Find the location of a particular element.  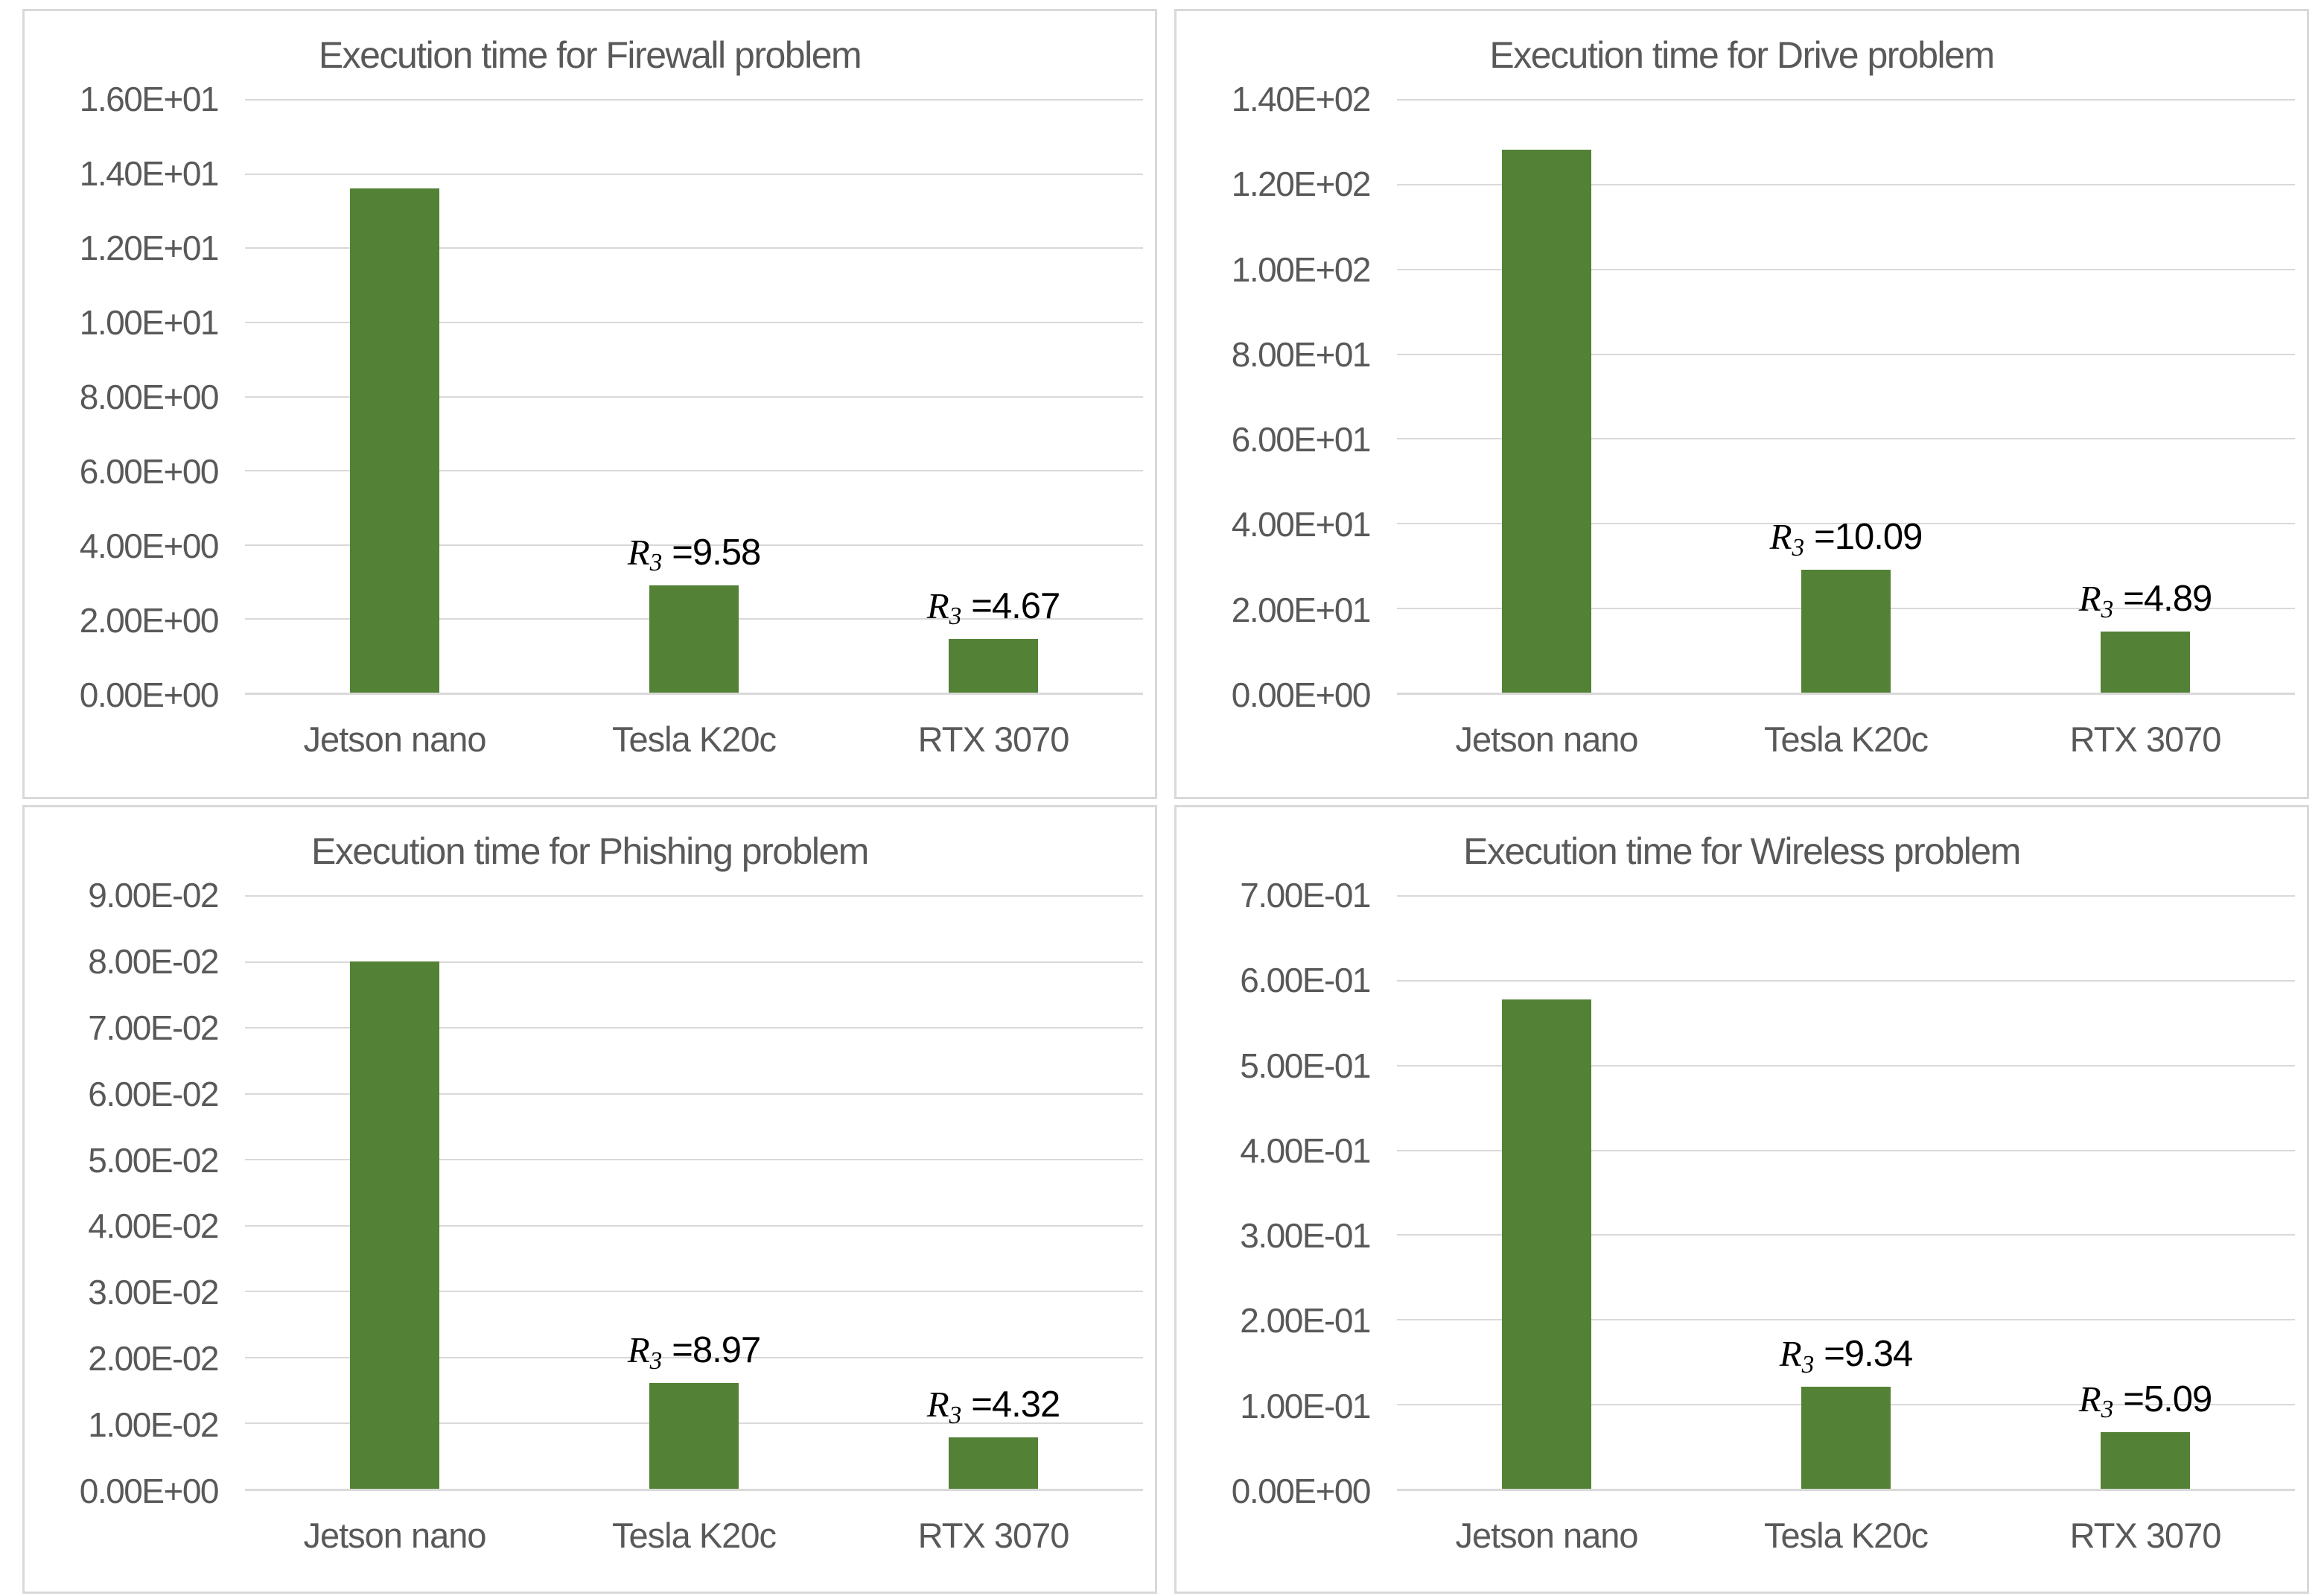

y-tick-label: 6.00E+01 is located at coordinates (1301, 440).